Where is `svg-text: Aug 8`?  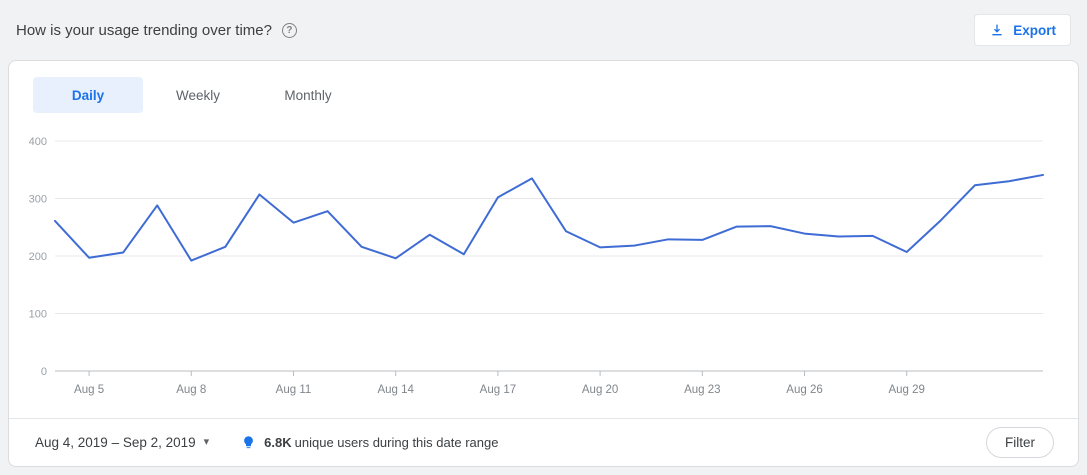
svg-text: Aug 8 is located at coordinates (191, 390).